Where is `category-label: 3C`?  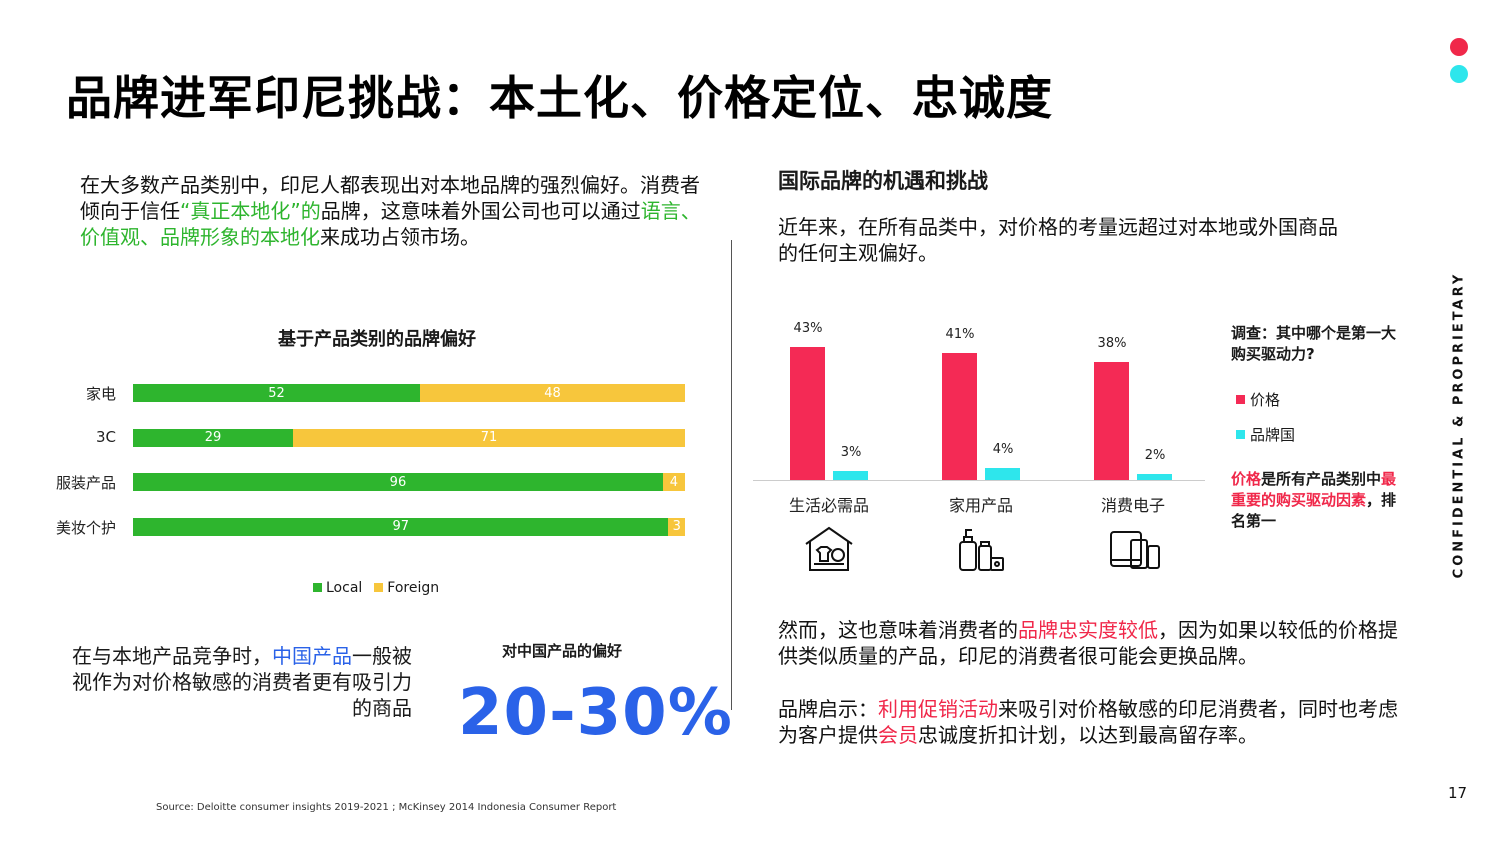
category-label: 3C is located at coordinates (105, 436).